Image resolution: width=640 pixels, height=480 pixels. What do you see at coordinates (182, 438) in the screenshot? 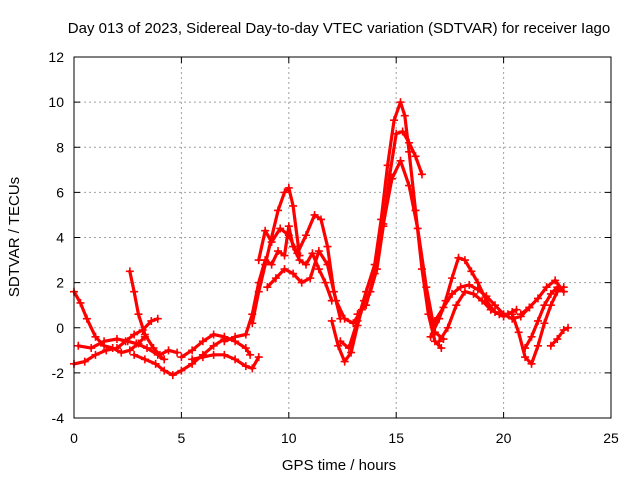
I see `x-tick-label: 5` at bounding box center [182, 438].